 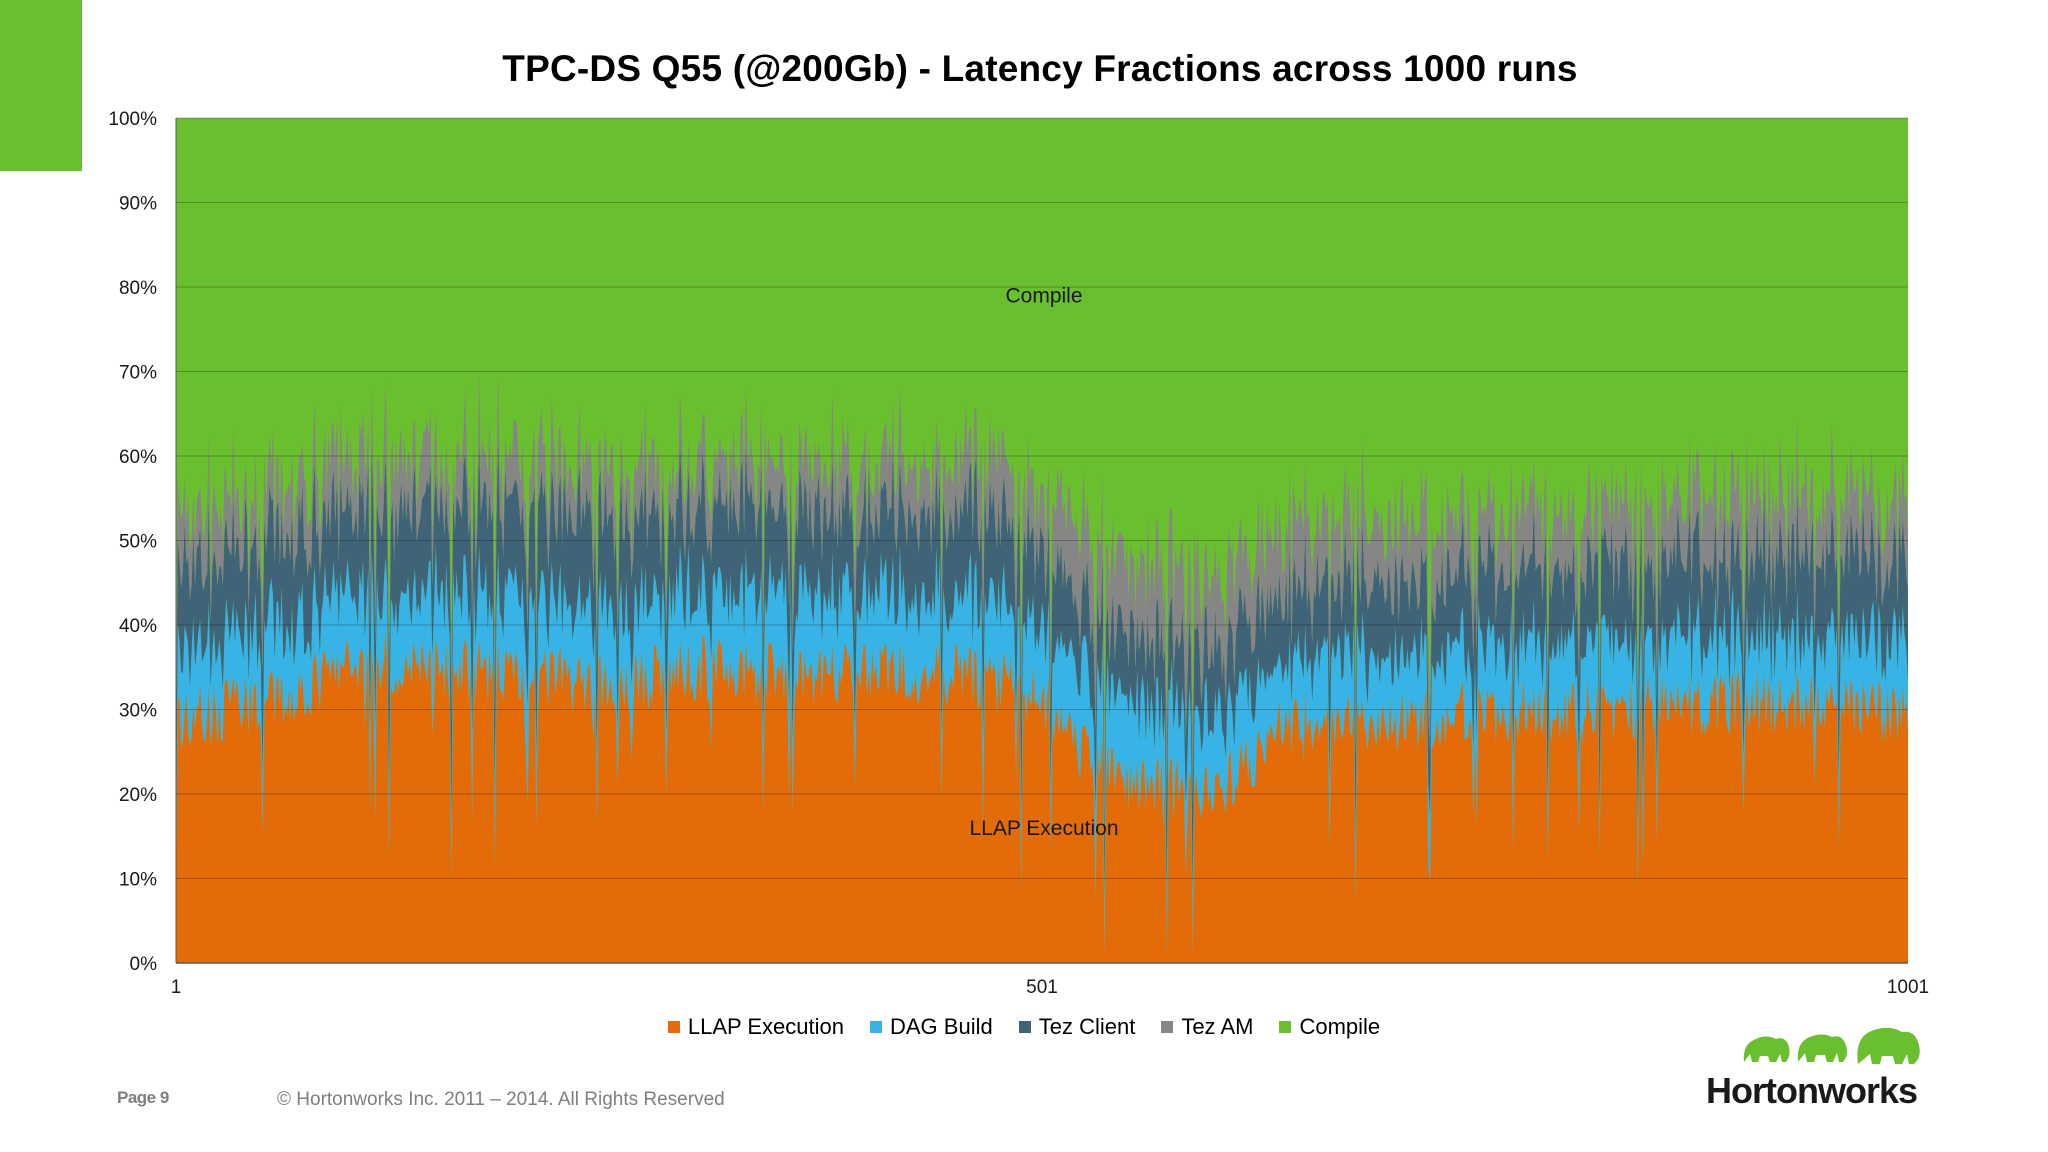 I want to click on page-number: Page 9, so click(x=143, y=1097).